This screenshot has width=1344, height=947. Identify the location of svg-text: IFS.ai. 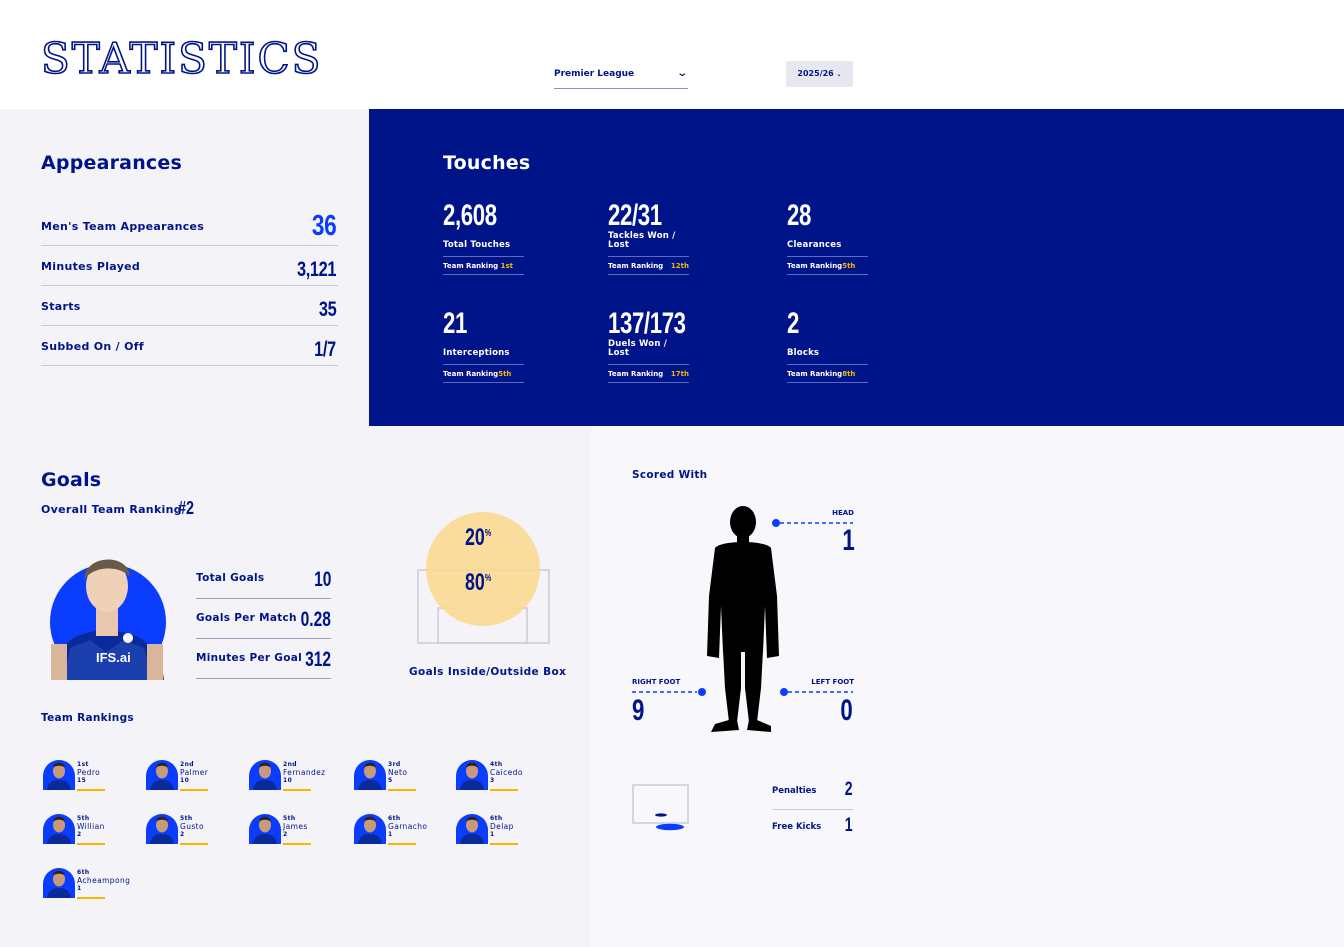
(113, 657).